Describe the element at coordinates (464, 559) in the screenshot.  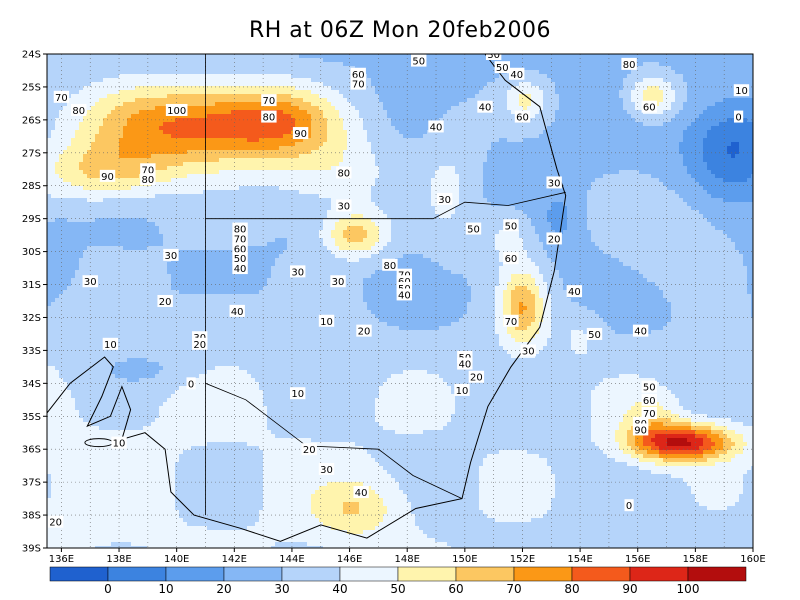
I see `lon-tick-label: 150E` at that location.